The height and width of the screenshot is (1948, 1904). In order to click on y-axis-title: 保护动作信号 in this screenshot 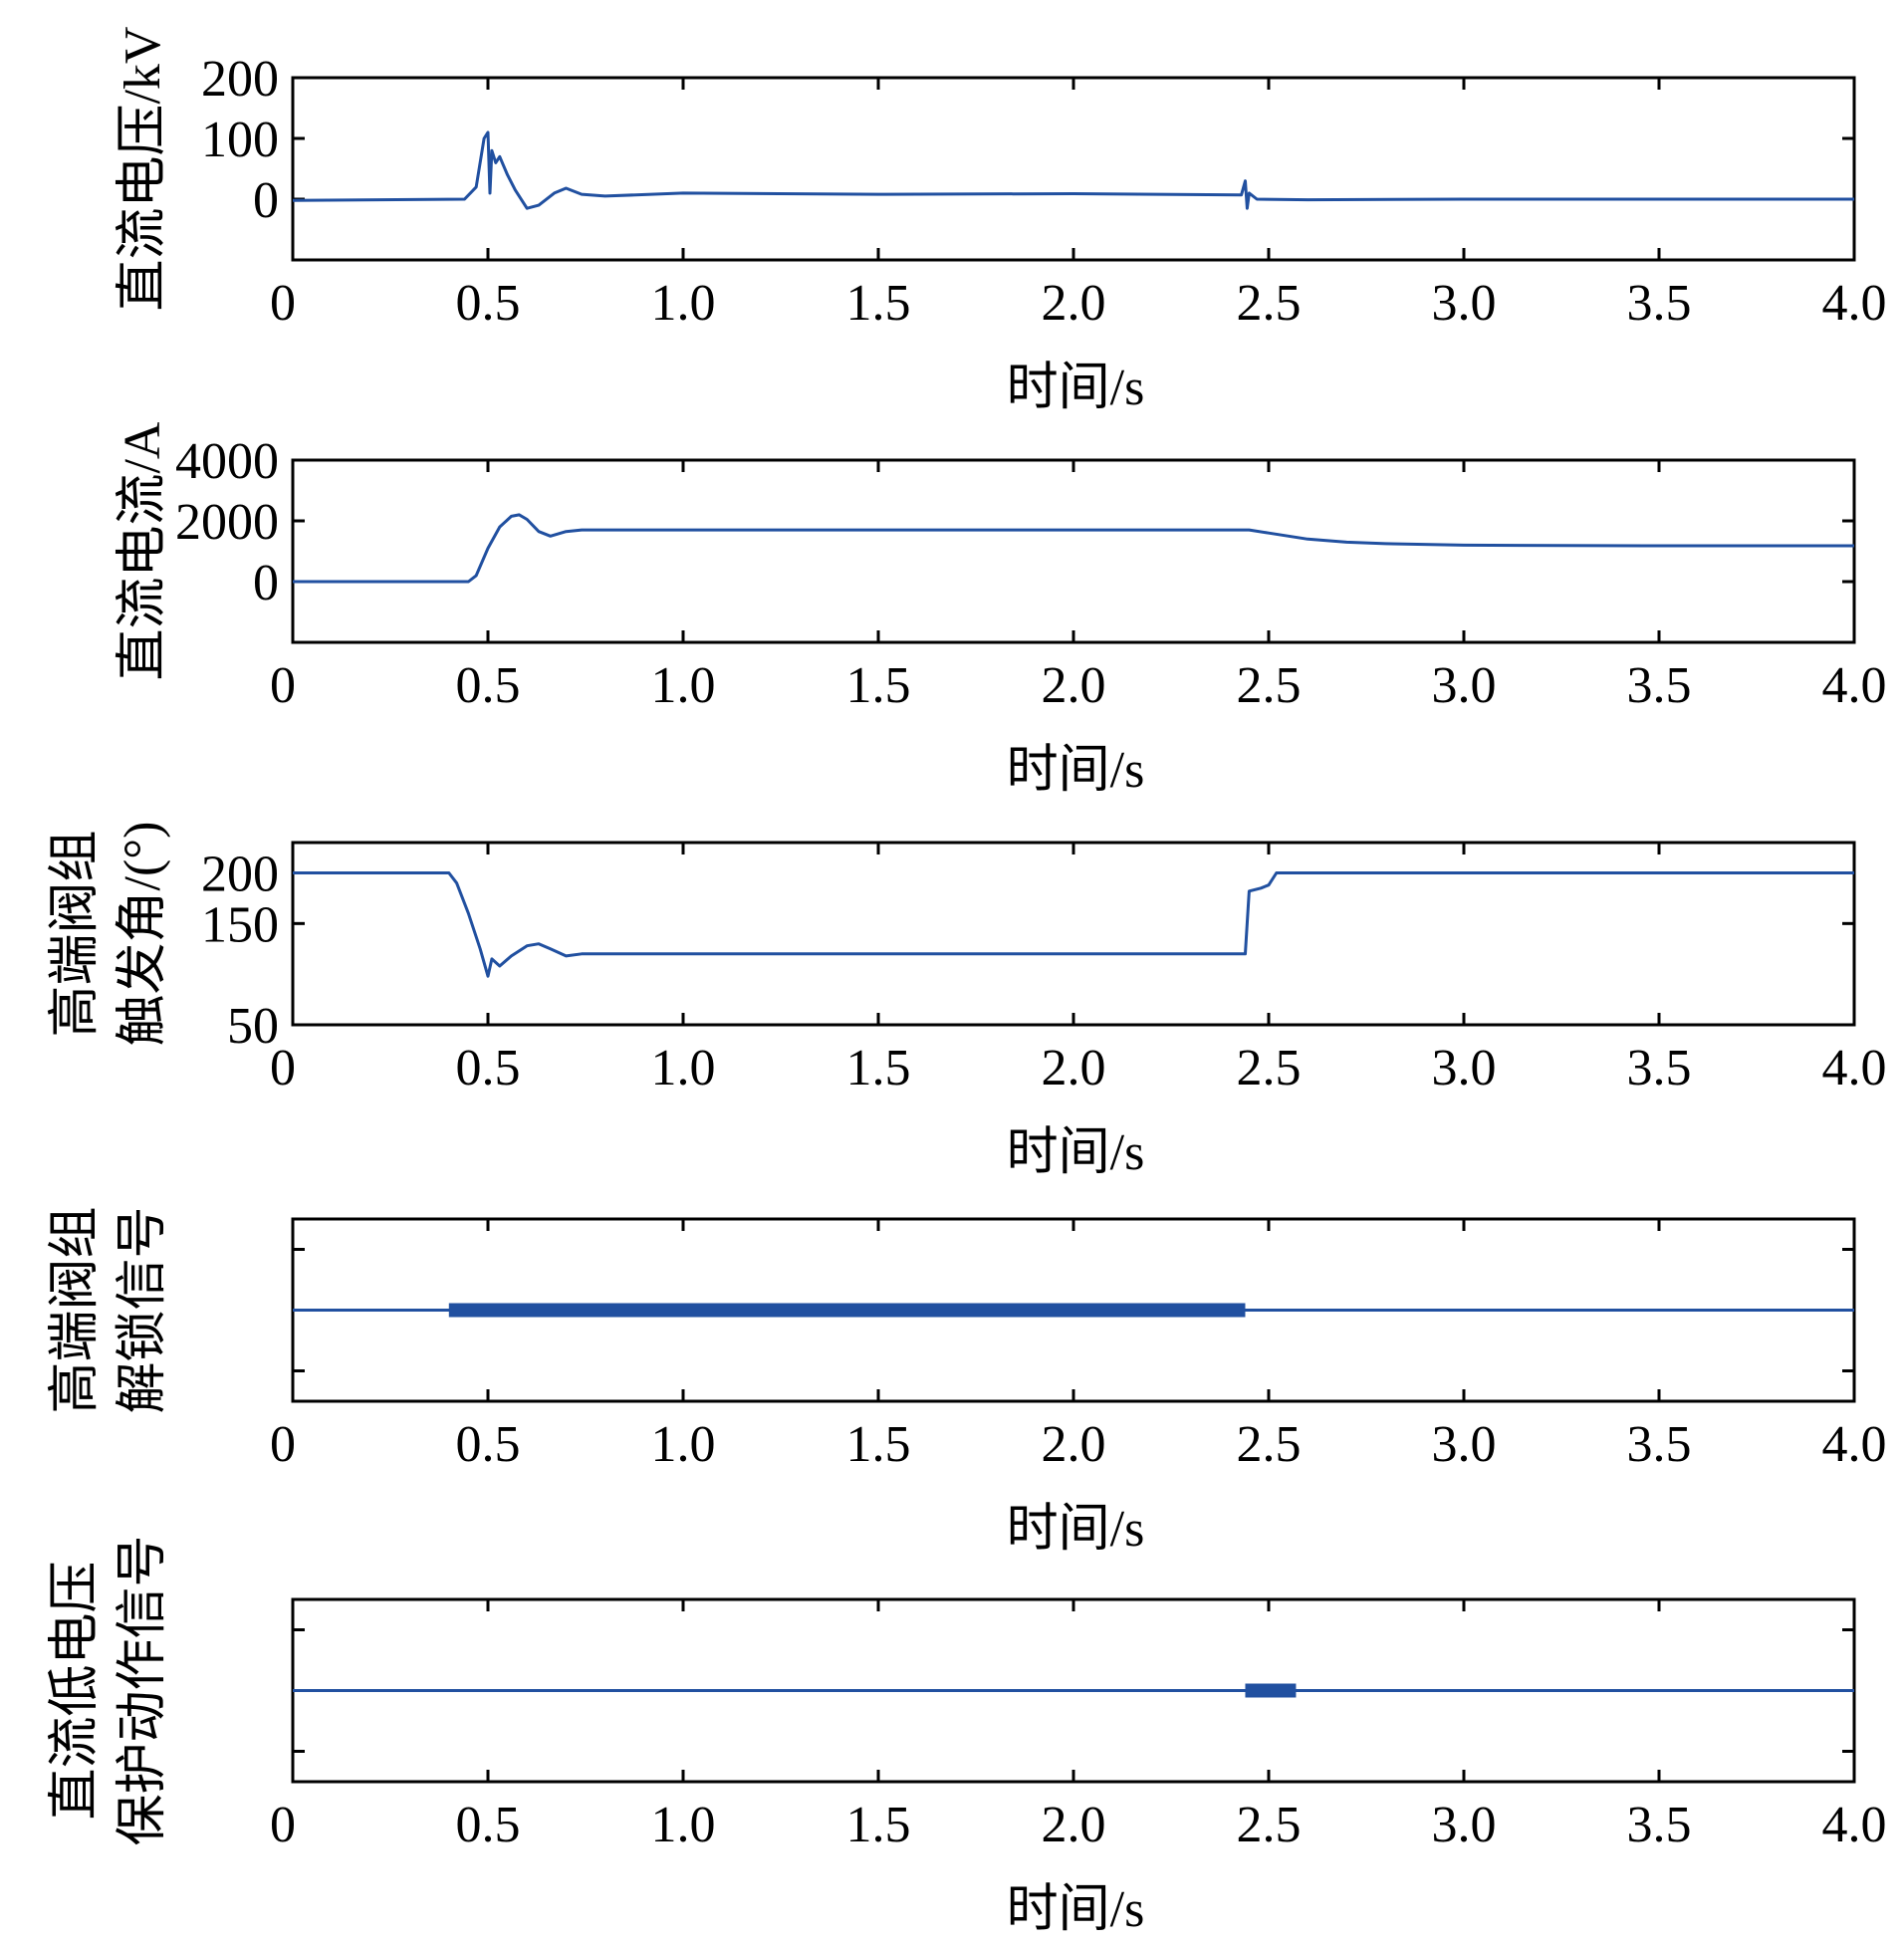, I will do `click(143, 1690)`.